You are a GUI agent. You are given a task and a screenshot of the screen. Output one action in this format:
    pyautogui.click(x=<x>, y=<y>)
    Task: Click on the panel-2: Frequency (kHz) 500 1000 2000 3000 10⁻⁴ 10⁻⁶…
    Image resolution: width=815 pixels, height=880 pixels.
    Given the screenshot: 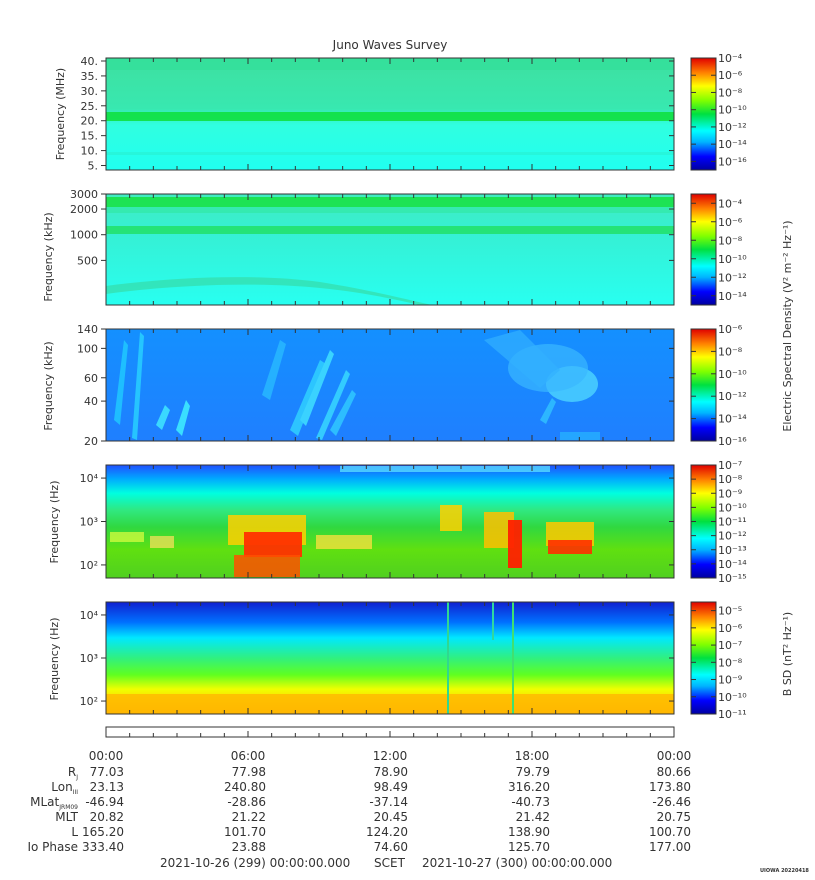 What is the action you would take?
    pyautogui.click(x=394, y=247)
    